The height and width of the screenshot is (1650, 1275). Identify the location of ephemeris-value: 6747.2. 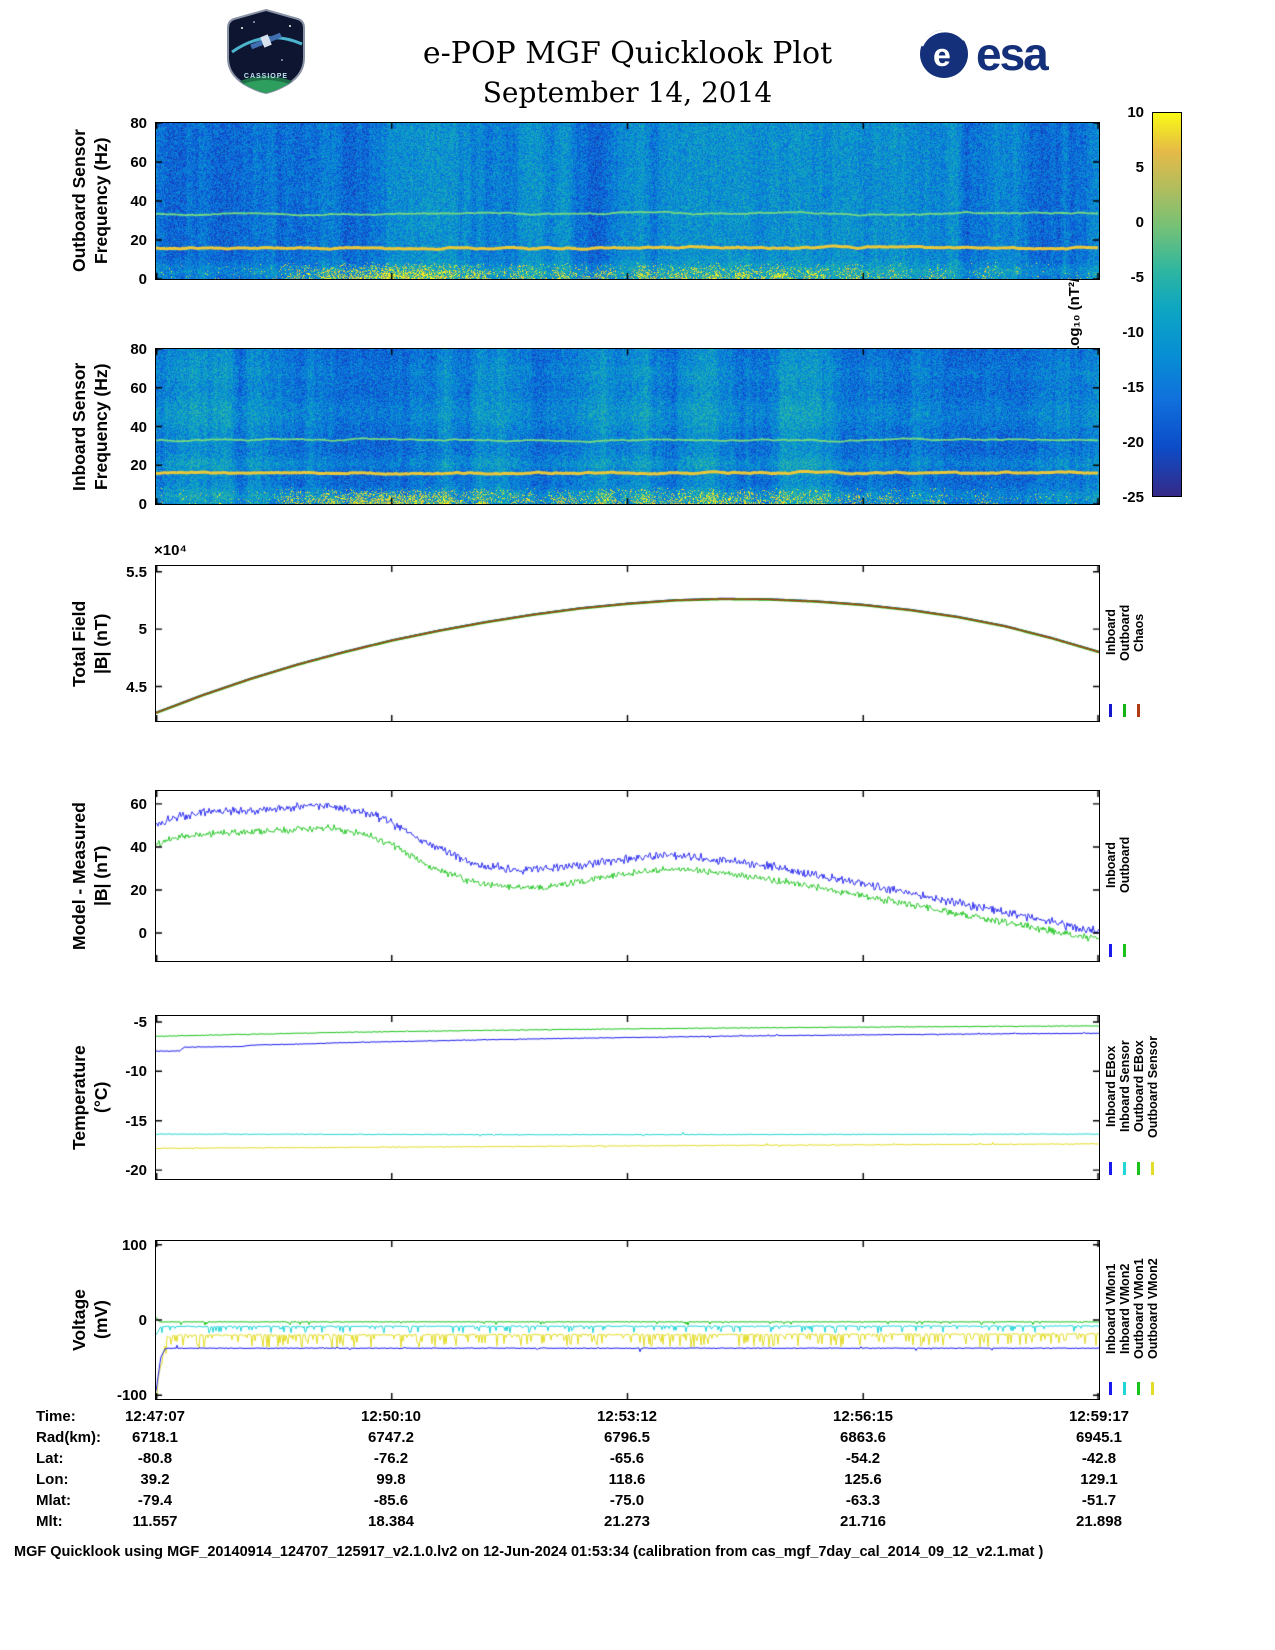
(391, 1437).